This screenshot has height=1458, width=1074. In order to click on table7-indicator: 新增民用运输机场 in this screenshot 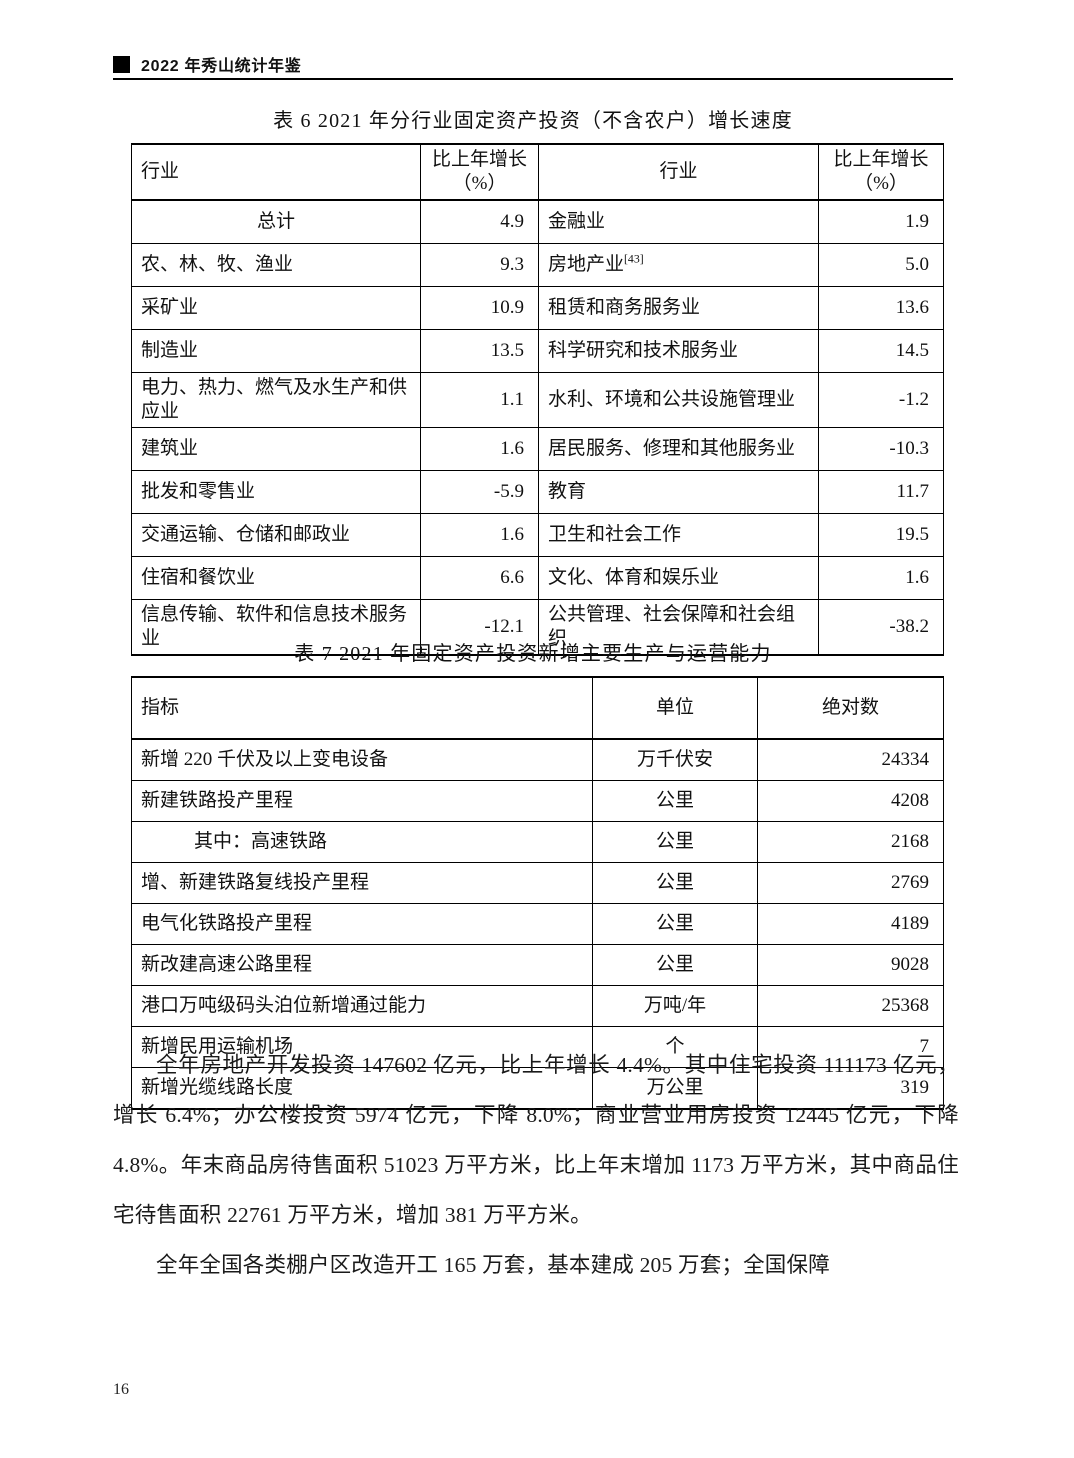, I will do `click(362, 1047)`.